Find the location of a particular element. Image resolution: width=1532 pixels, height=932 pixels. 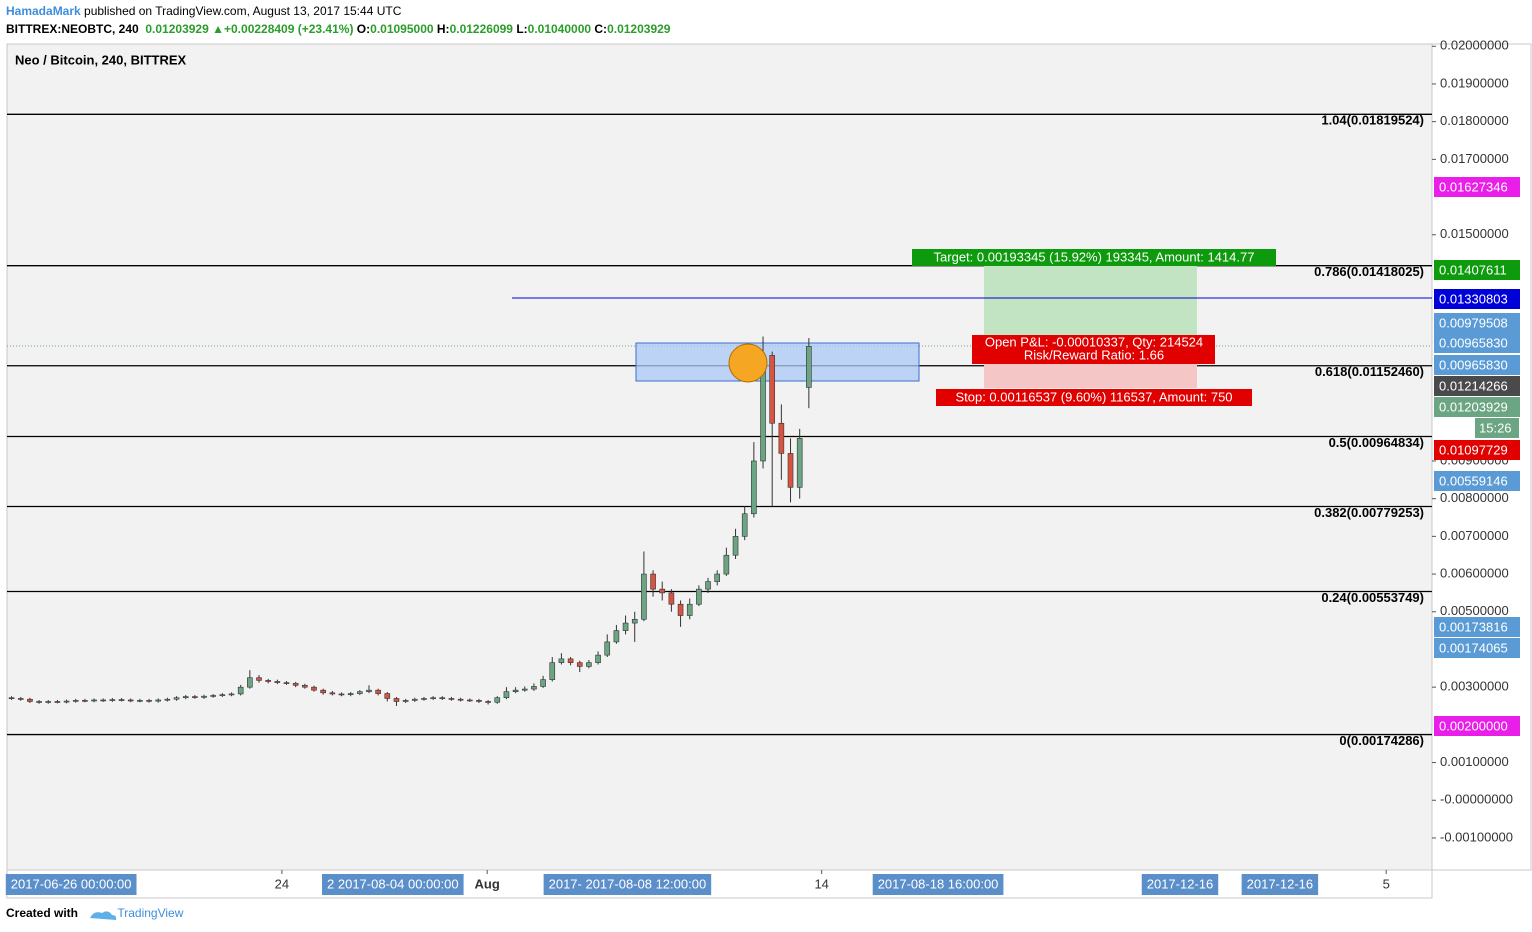

x-tick-label: 2017- 2017-08-08 12:00:00 is located at coordinates (628, 883).